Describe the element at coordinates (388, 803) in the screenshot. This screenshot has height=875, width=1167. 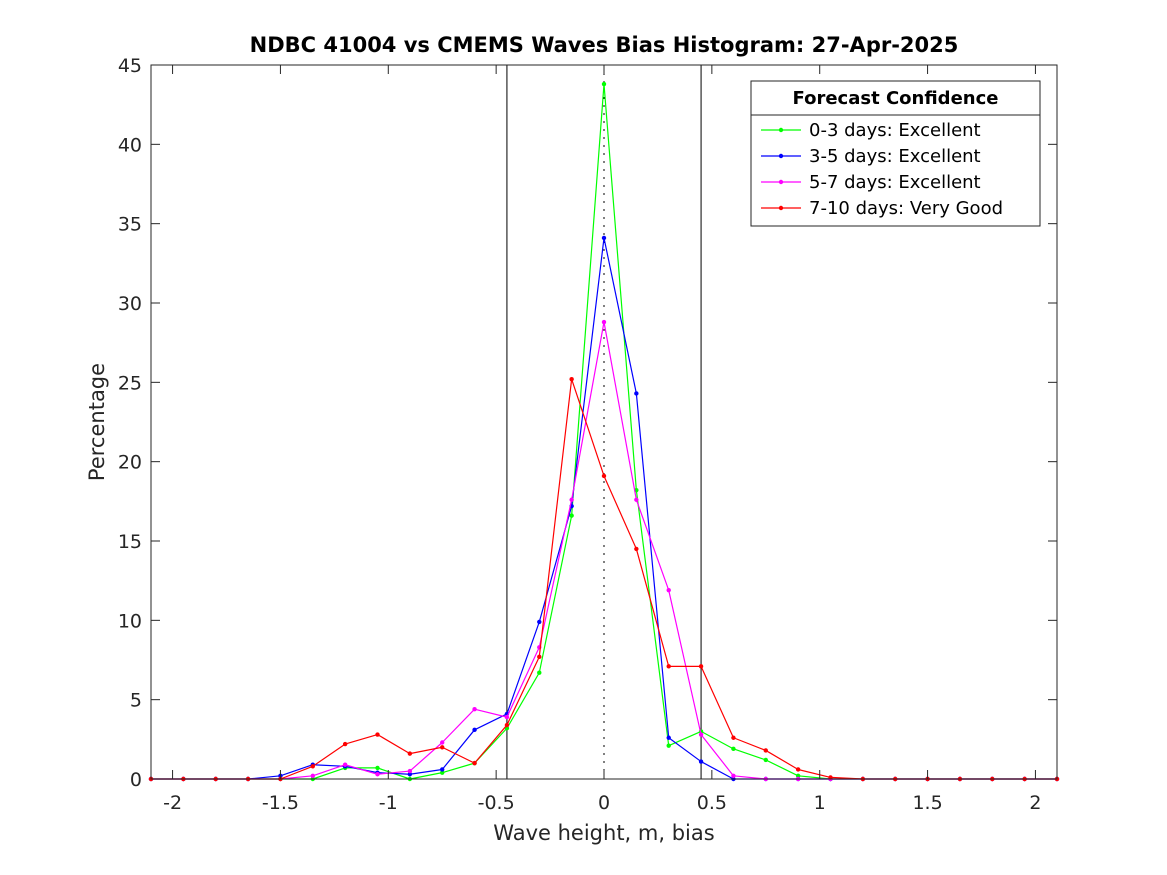
I see `x-tick-label: -1` at that location.